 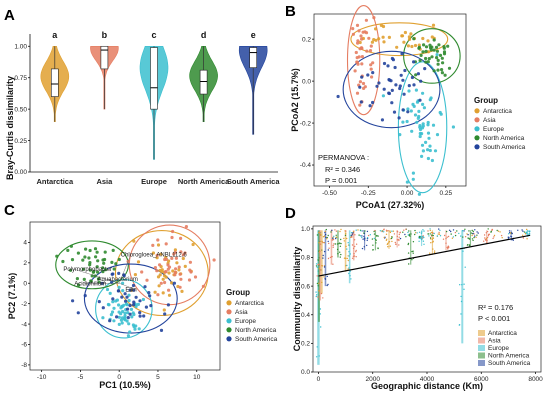 What do you see at coordinates (295, 100) in the screenshot?
I see `panel-b-ylabel: PCoA2 (15.7%)` at bounding box center [295, 100].